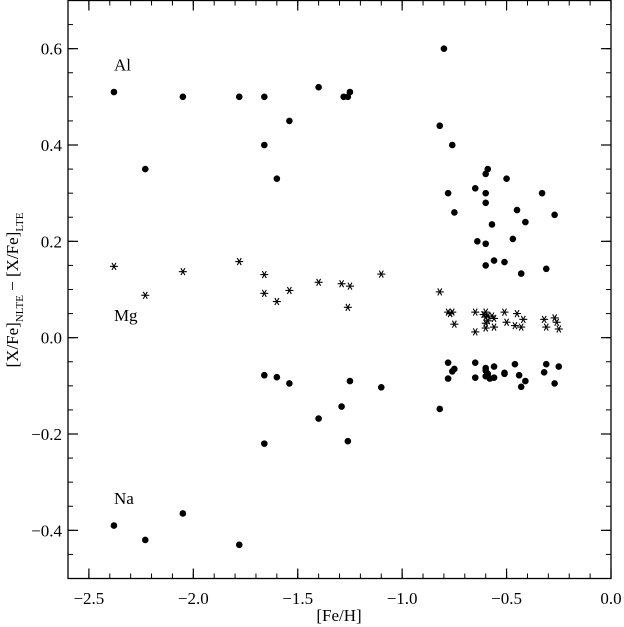 This screenshot has height=627, width=624. What do you see at coordinates (51, 49) in the screenshot?
I see `y-tick-label: 0.6` at bounding box center [51, 49].